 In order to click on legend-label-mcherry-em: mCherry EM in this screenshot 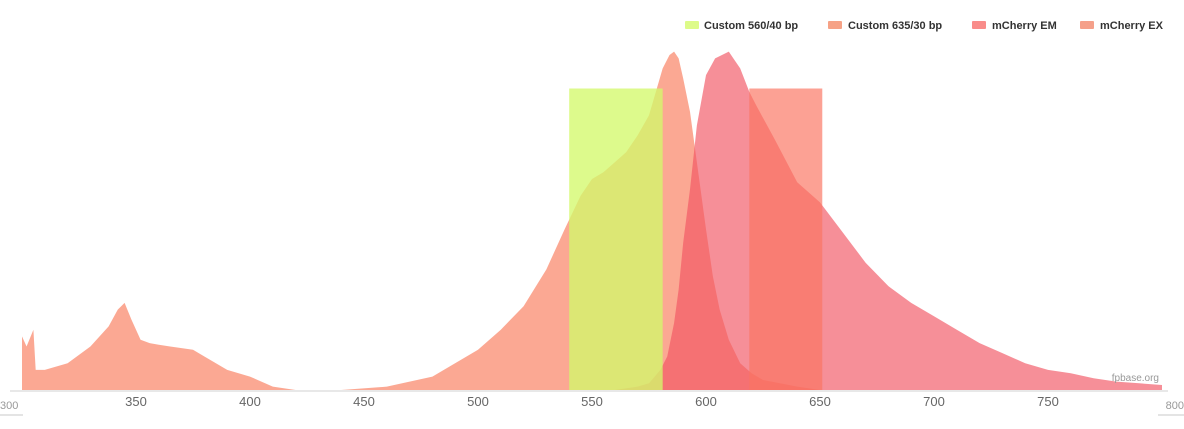, I will do `click(1024, 26)`.